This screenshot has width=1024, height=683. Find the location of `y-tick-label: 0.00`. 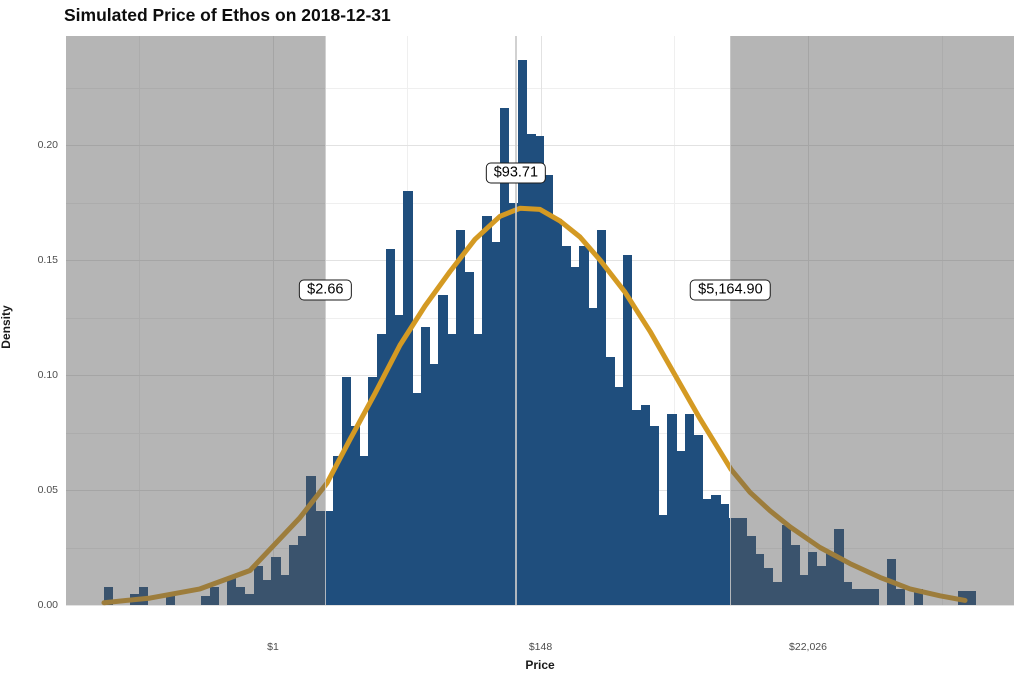

y-tick-label: 0.00 is located at coordinates (47, 605).